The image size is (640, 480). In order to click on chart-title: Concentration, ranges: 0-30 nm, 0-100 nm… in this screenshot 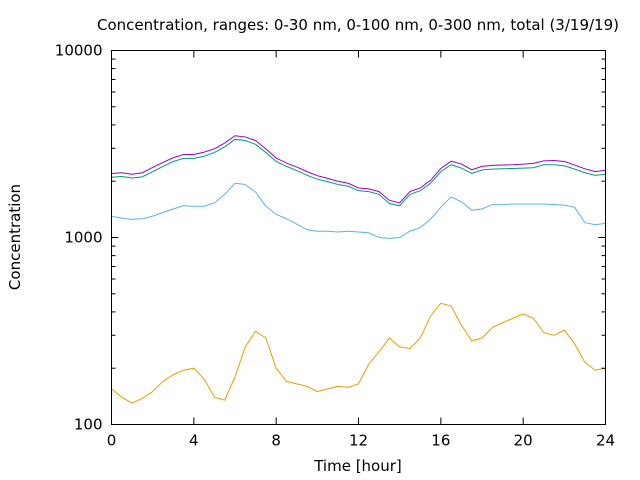, I will do `click(358, 25)`.